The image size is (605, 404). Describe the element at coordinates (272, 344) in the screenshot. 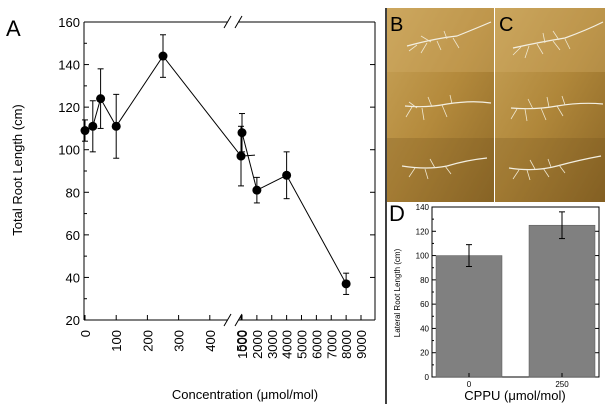

I see `chart-a-xtick-label: 3000` at that location.